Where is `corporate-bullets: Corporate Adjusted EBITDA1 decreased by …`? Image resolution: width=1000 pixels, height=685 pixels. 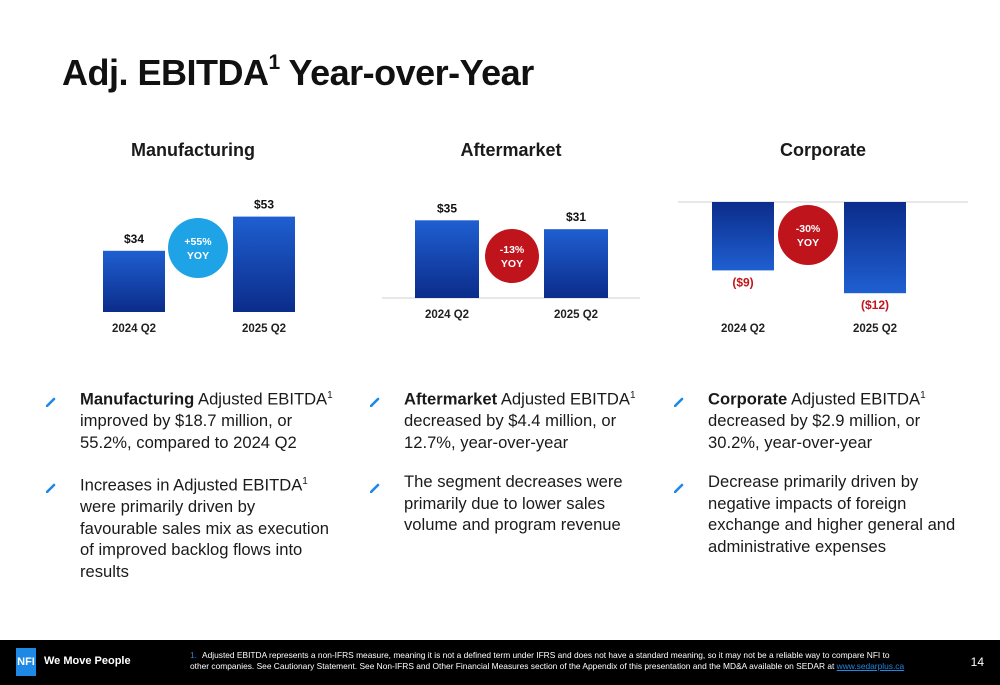
corporate-bullets: Corporate Adjusted EBITDA1 decreased by … is located at coordinates (823, 480).